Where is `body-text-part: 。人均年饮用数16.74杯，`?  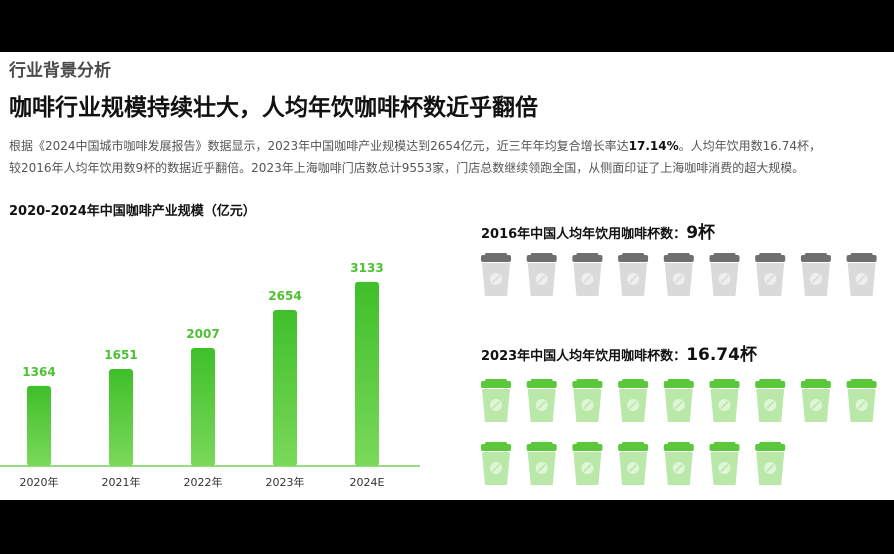
body-text-part: 。人均年饮用数16.74杯， is located at coordinates (749, 146).